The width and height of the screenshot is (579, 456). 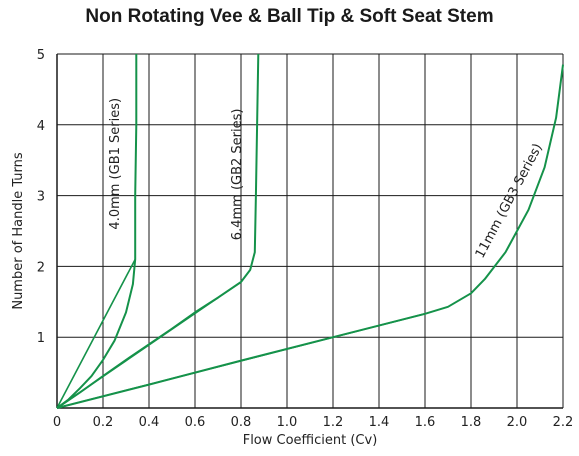 What do you see at coordinates (41, 55) in the screenshot?
I see `y-tick-label: 5` at bounding box center [41, 55].